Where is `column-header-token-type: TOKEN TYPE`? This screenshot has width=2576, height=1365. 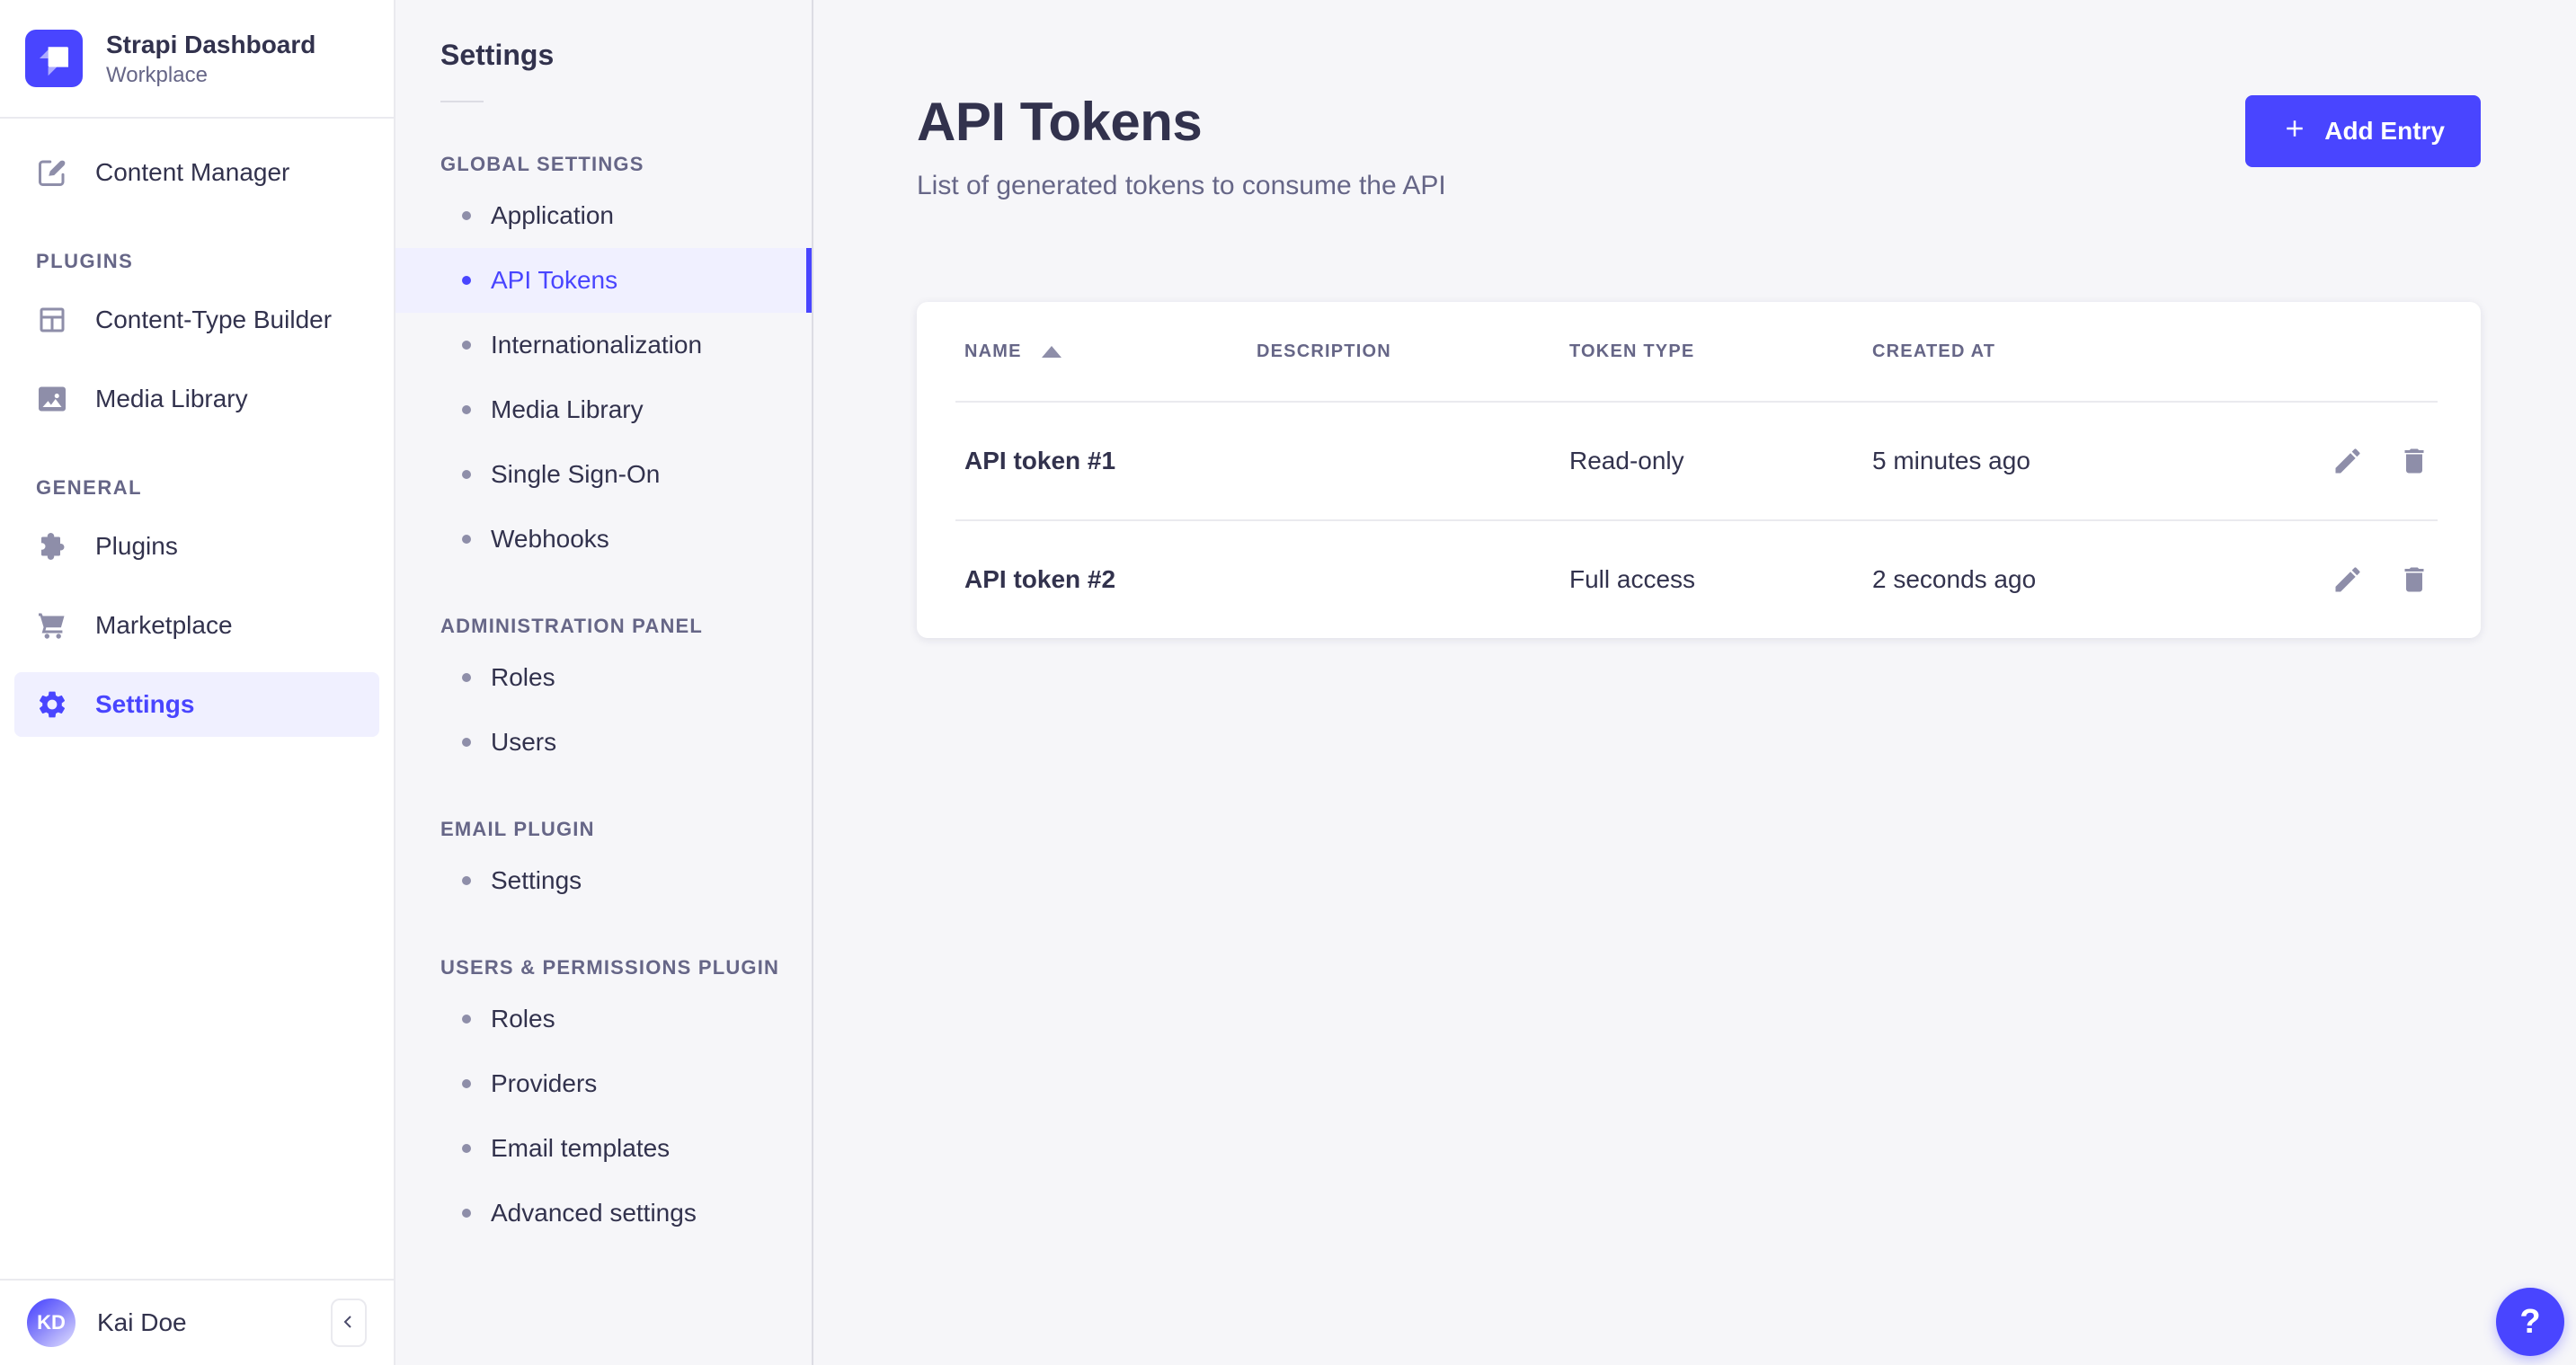 column-header-token-type: TOKEN TYPE is located at coordinates (1632, 351).